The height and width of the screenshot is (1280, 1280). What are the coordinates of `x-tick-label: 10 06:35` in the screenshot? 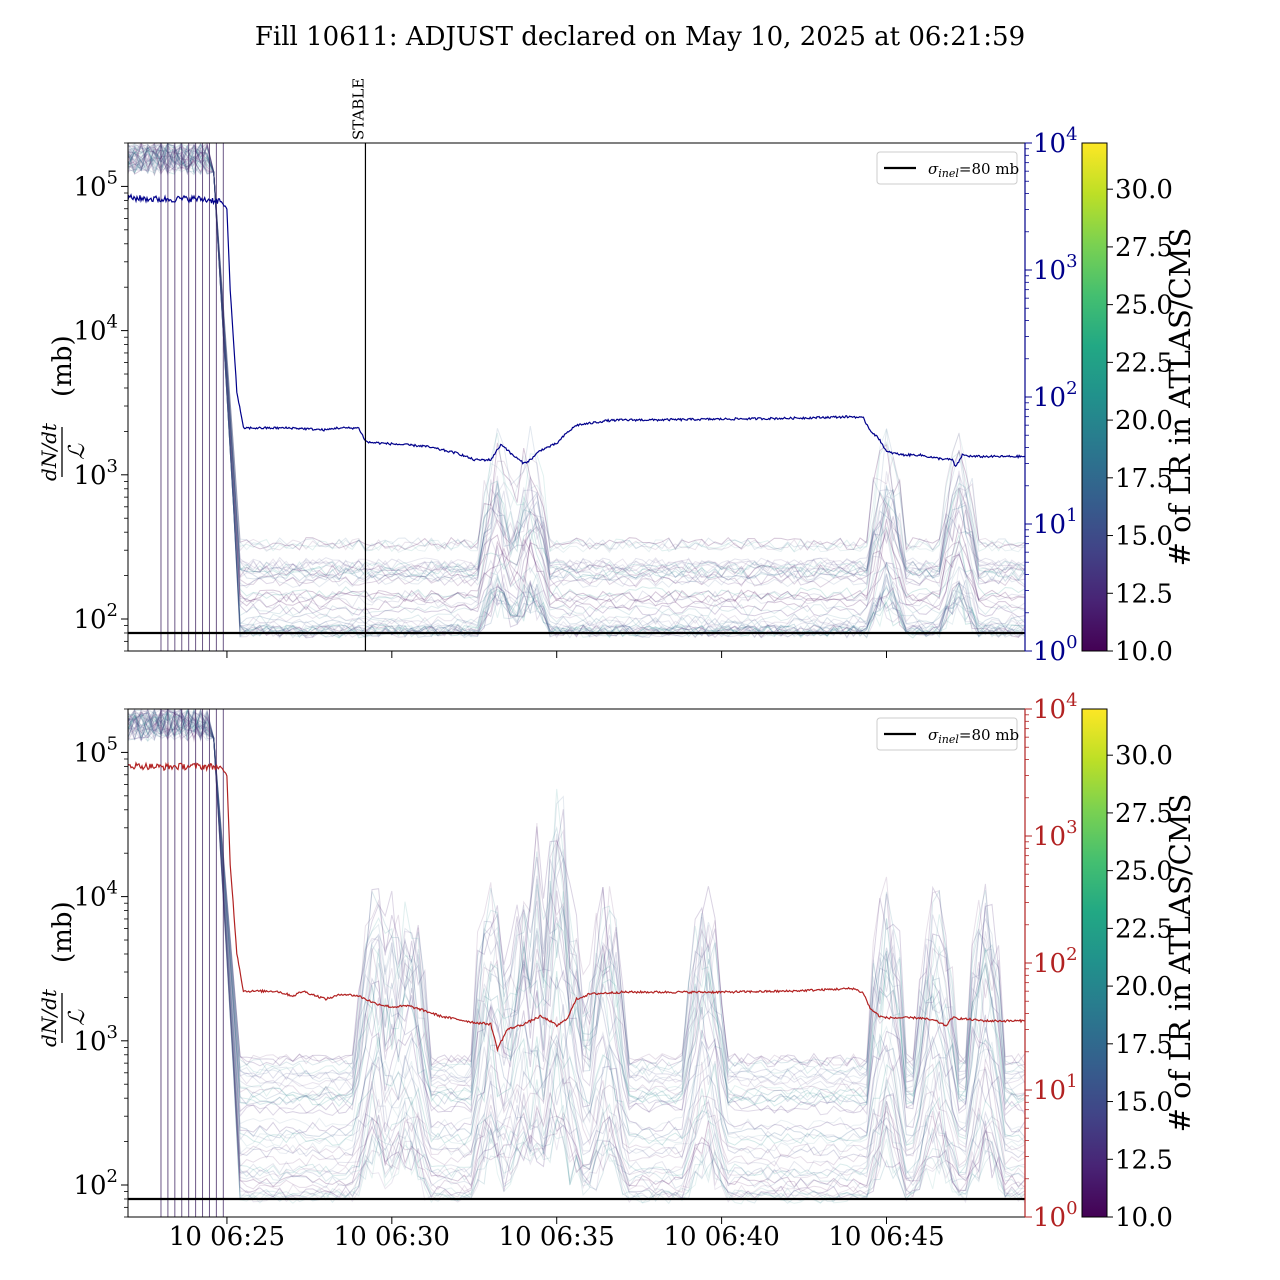 It's located at (557, 1237).